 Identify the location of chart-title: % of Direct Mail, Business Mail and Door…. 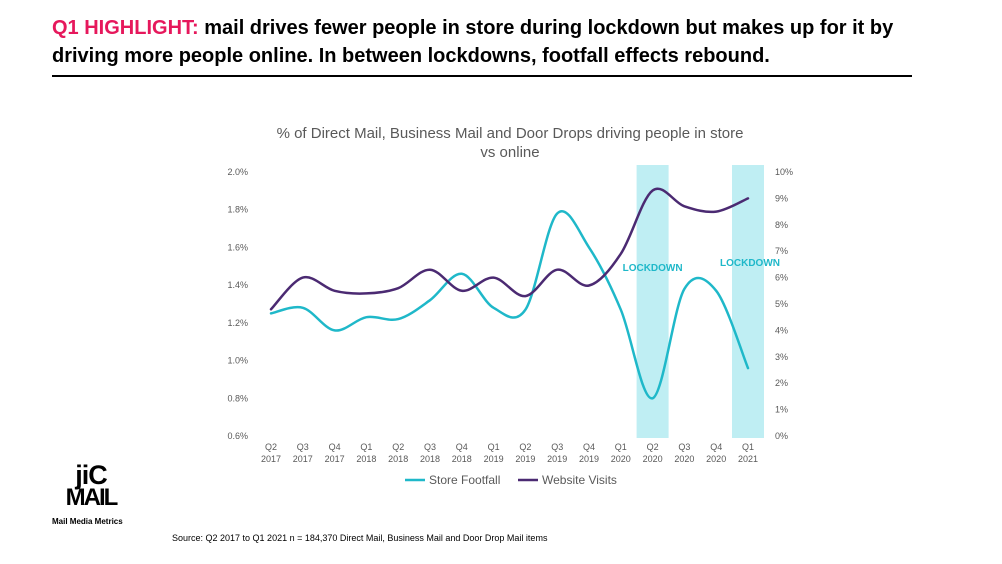
(510, 143).